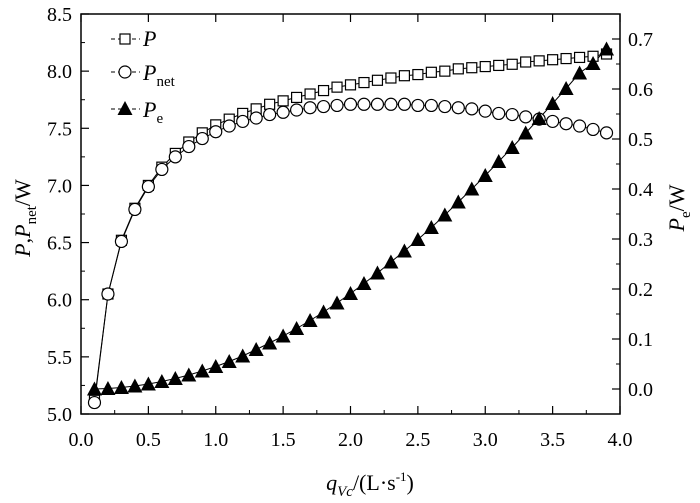 The height and width of the screenshot is (503, 700). I want to click on right-y-tick-label: 0.5, so click(640, 140).